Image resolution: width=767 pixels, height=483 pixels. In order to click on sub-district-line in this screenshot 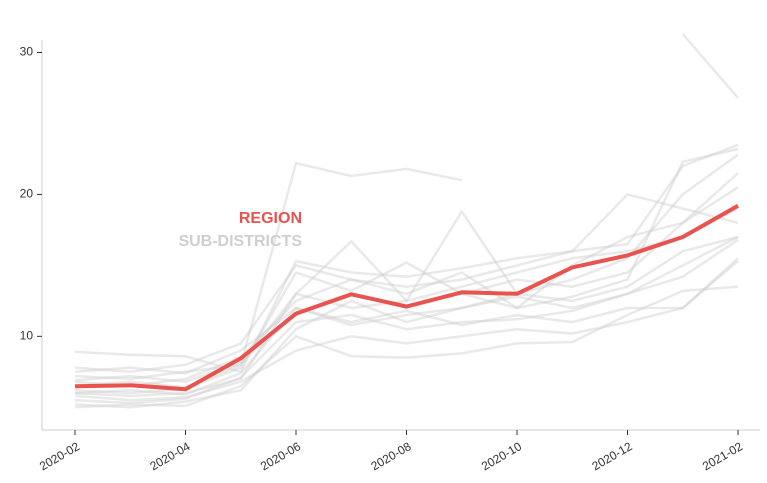, I will do `click(710, 66)`.